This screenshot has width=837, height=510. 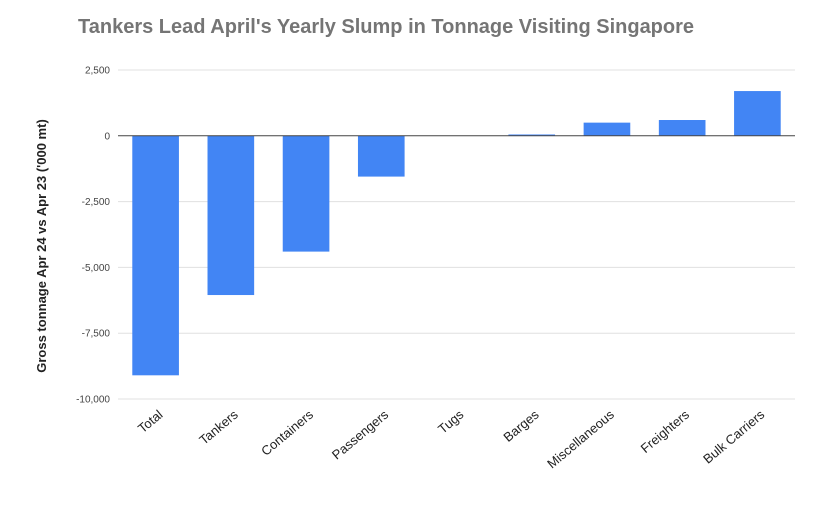 What do you see at coordinates (93, 400) in the screenshot?
I see `y-tick-label: -10,000` at bounding box center [93, 400].